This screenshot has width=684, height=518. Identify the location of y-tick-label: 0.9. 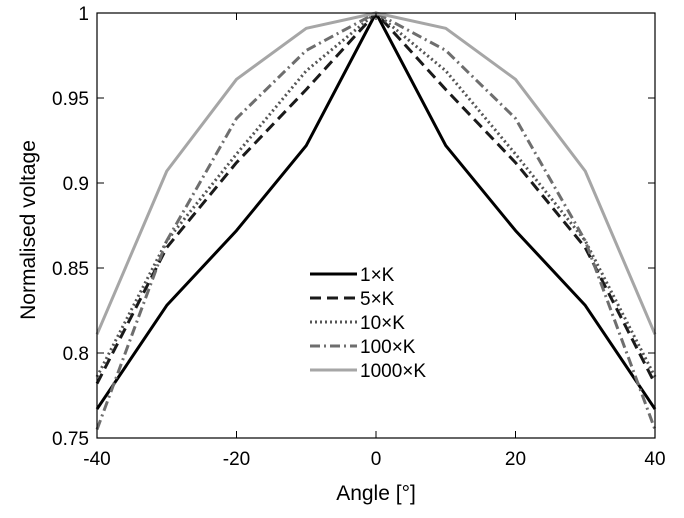
(76, 184).